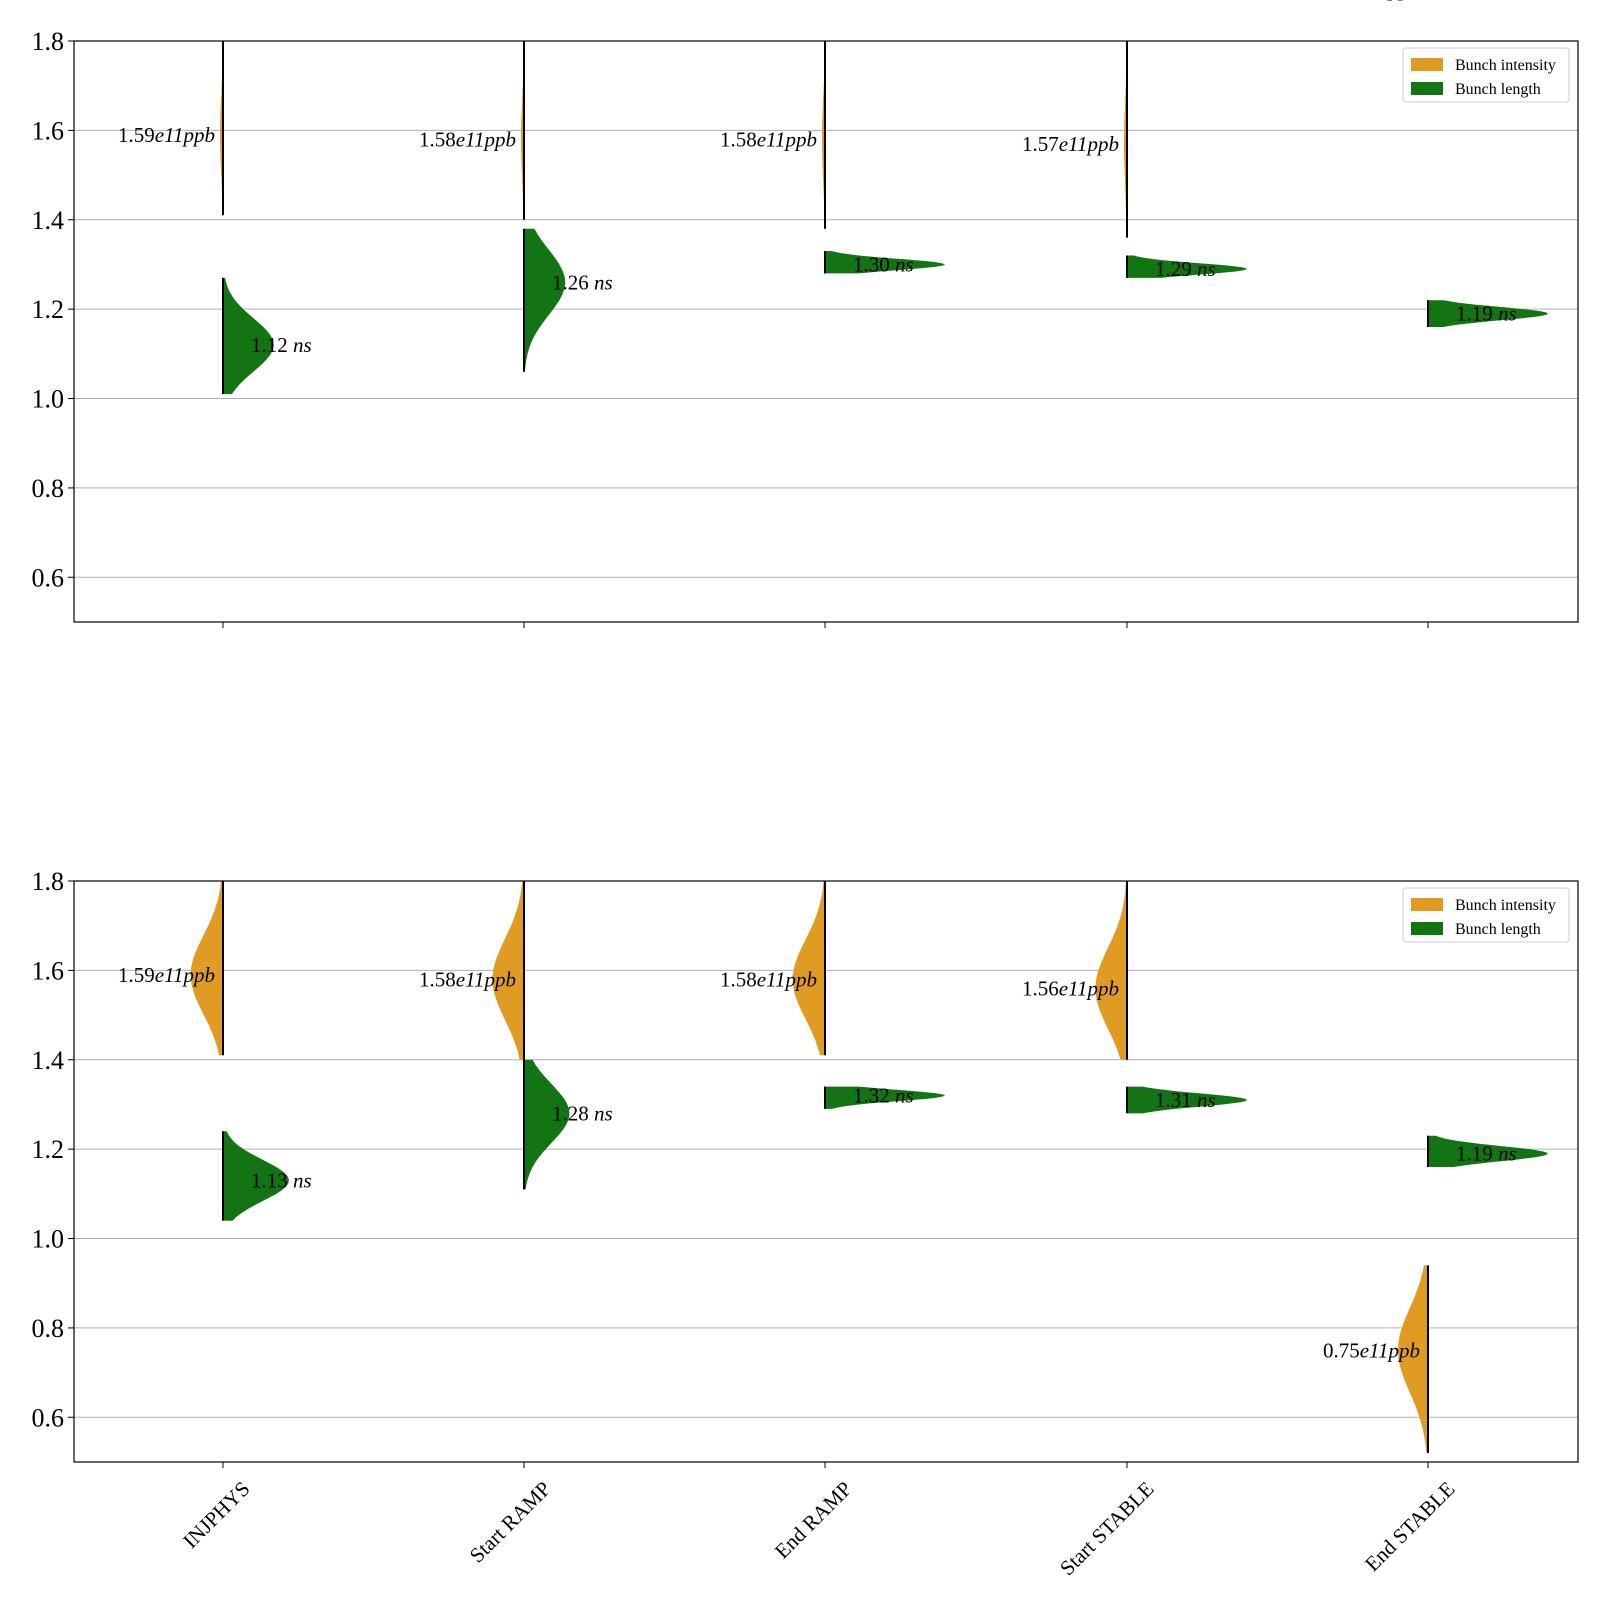  Describe the element at coordinates (510, 1522) in the screenshot. I see `x-tick-label: Start RAMP` at that location.